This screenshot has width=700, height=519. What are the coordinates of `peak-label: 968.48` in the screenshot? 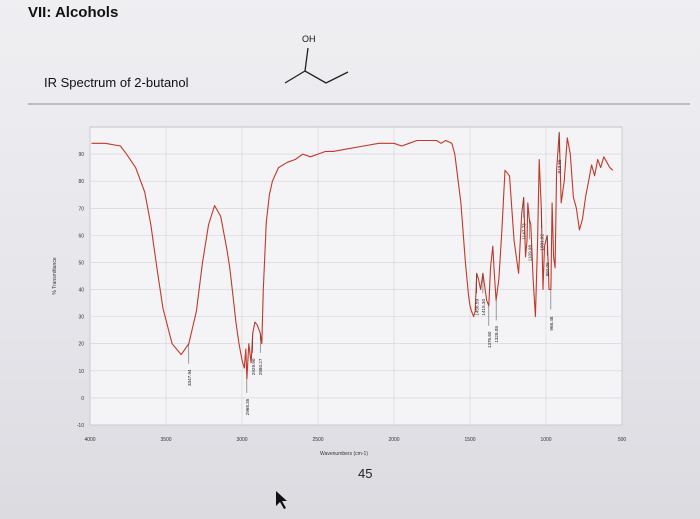 It's located at (551, 323).